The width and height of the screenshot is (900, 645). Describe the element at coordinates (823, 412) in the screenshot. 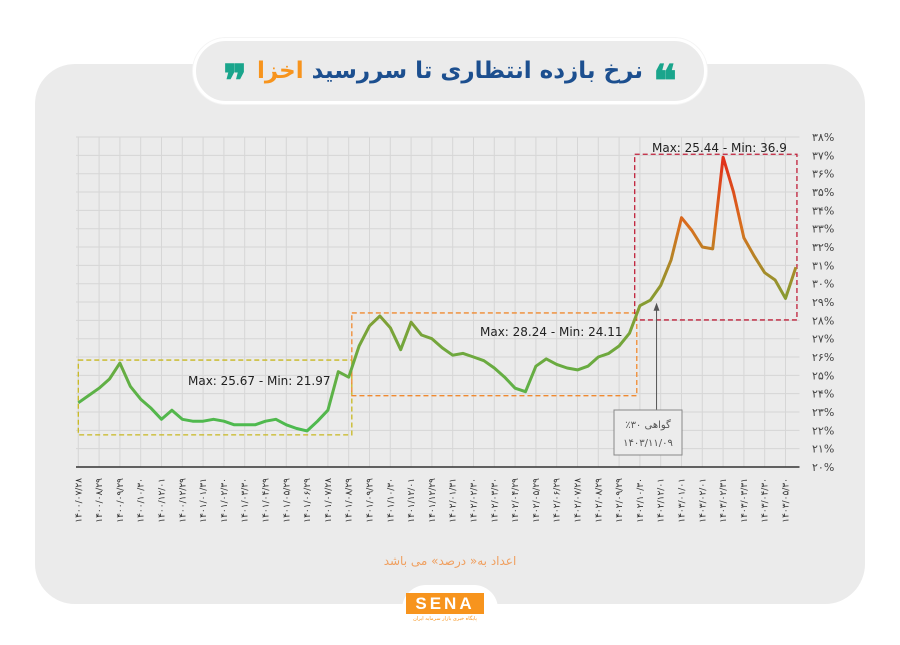

I see `y-tick-label: ۲۳%` at that location.